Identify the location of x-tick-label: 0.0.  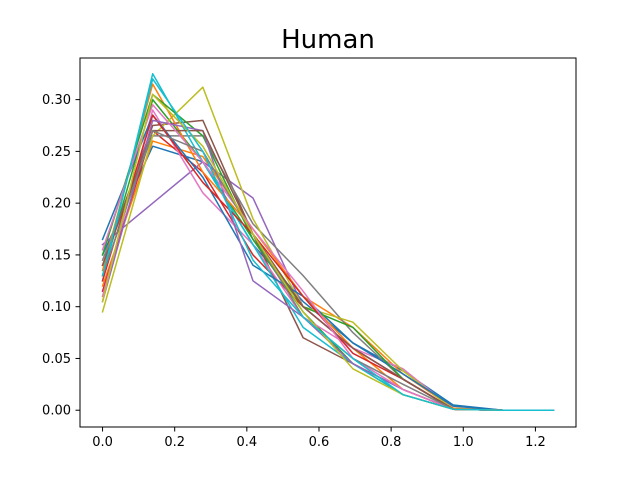
(102, 442).